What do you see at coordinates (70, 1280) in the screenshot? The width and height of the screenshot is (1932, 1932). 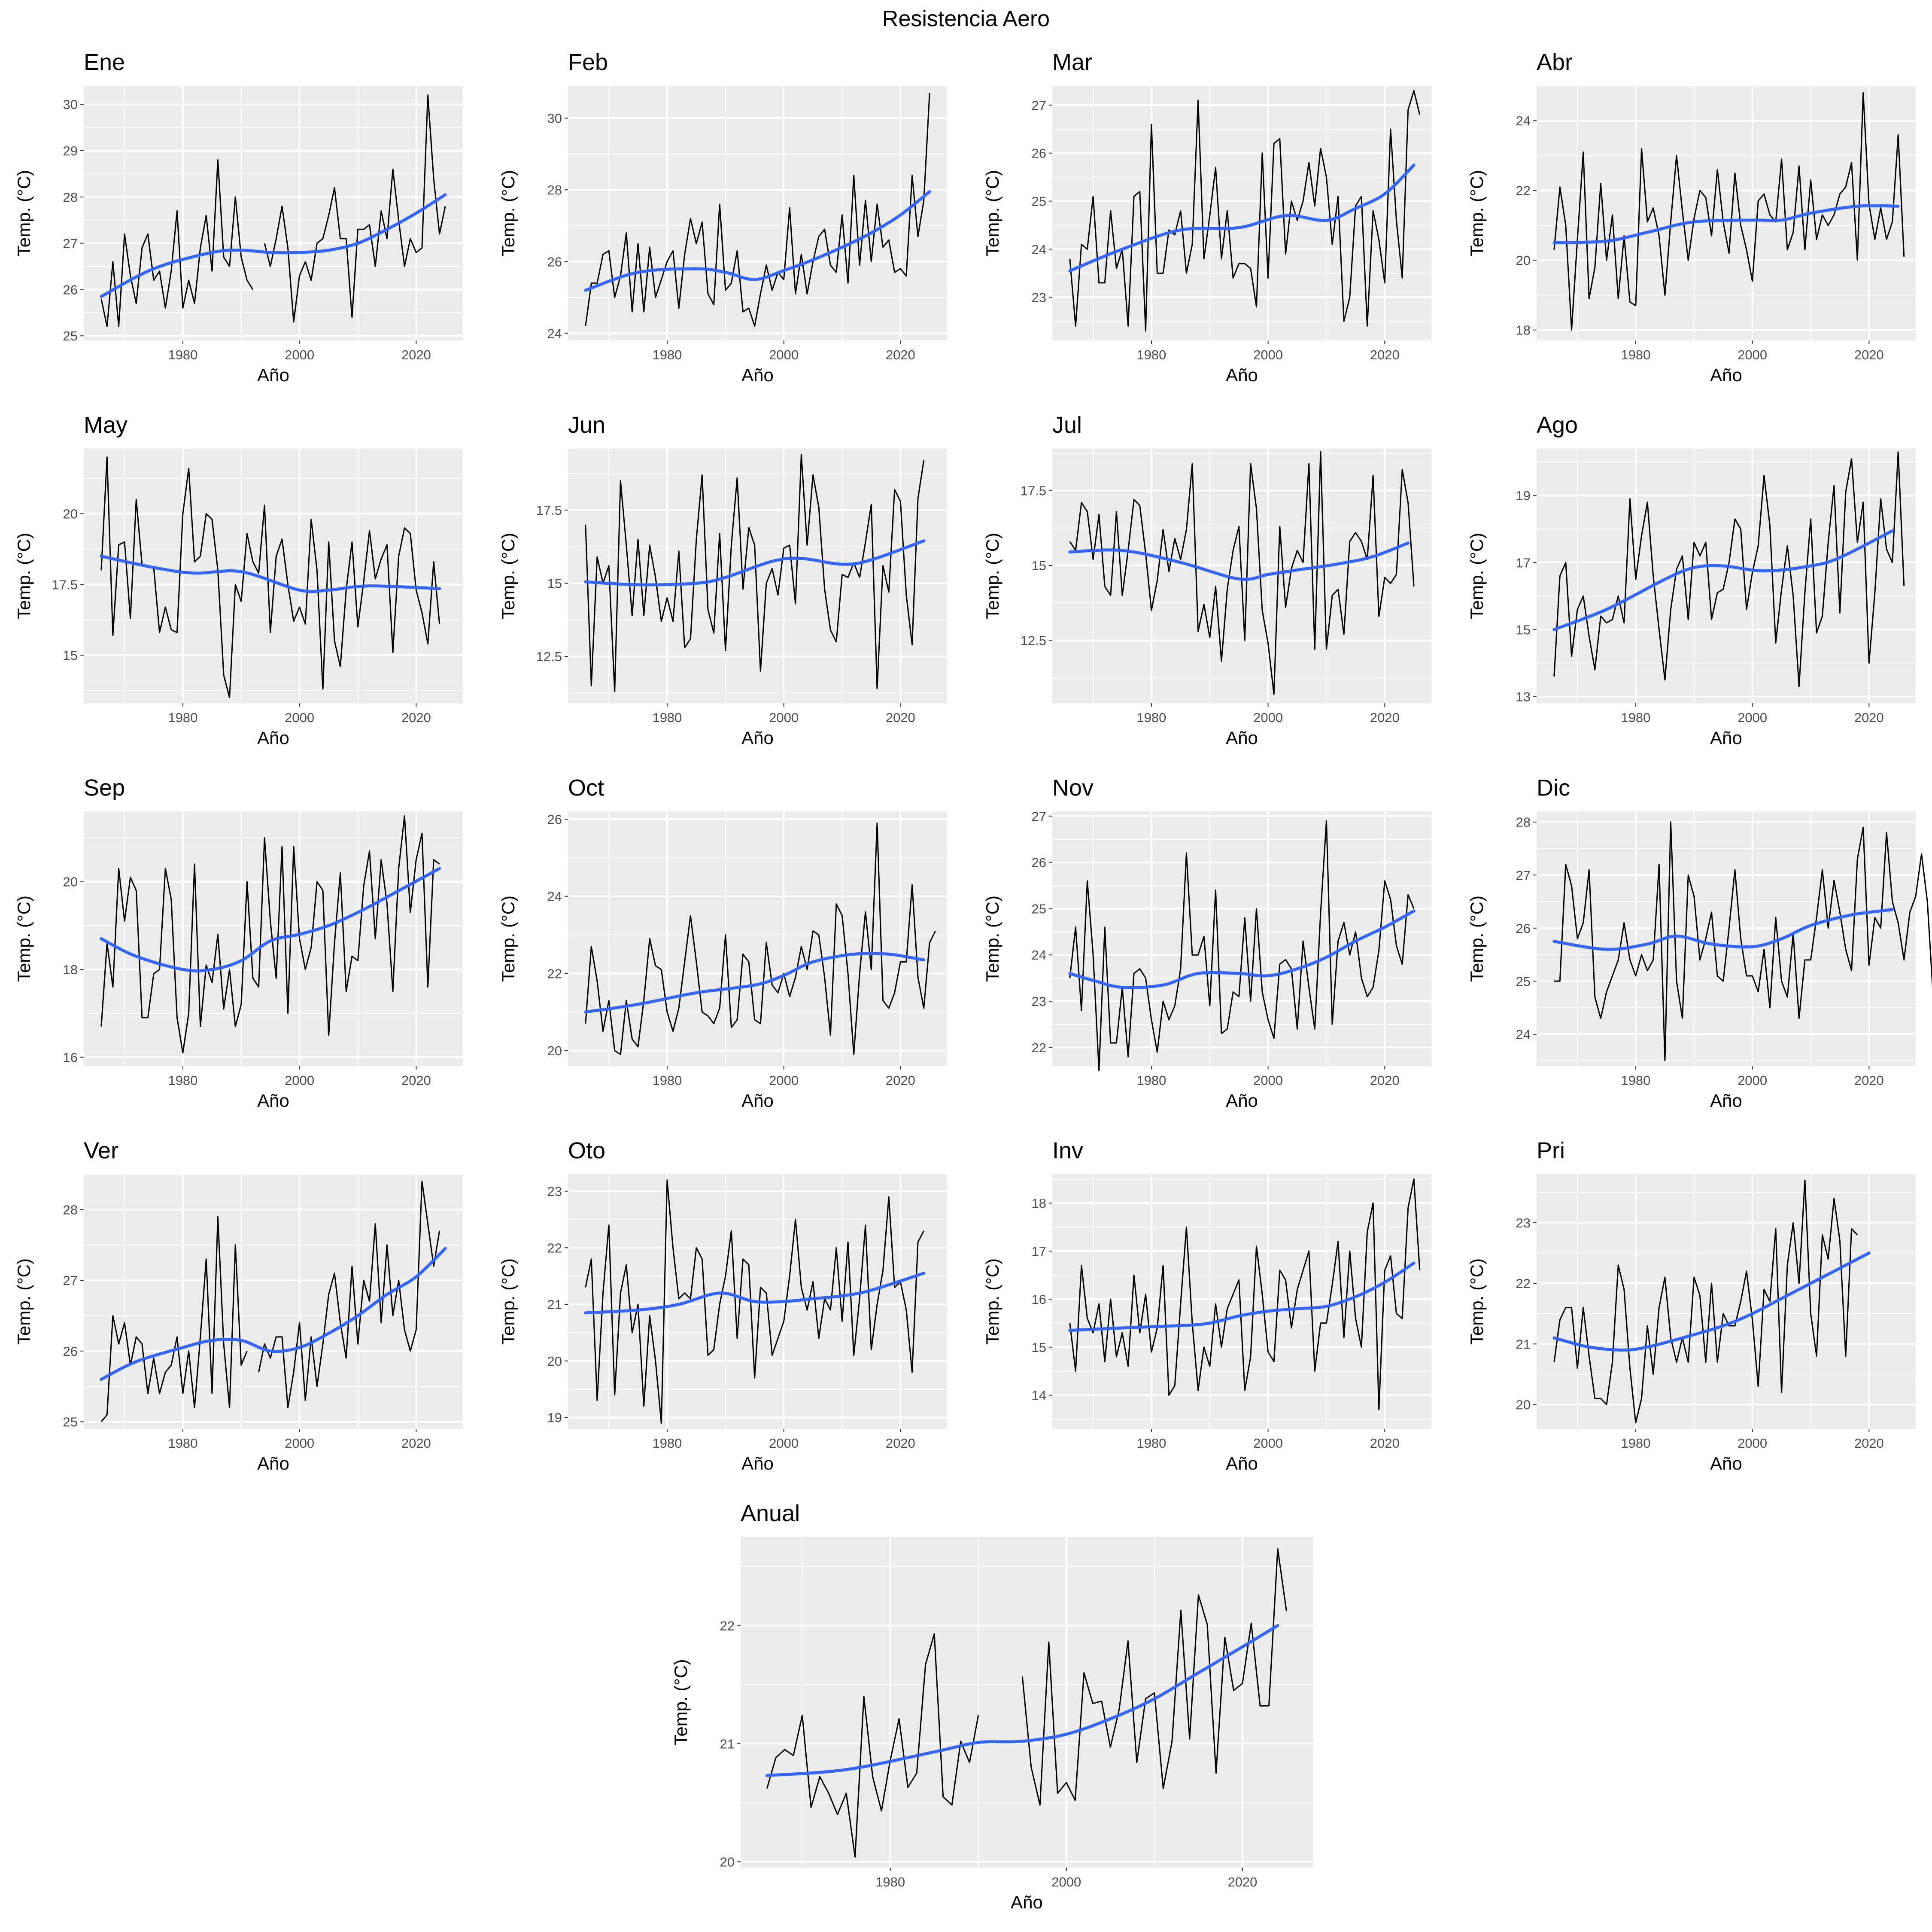 I see `y-tick-label: 27` at bounding box center [70, 1280].